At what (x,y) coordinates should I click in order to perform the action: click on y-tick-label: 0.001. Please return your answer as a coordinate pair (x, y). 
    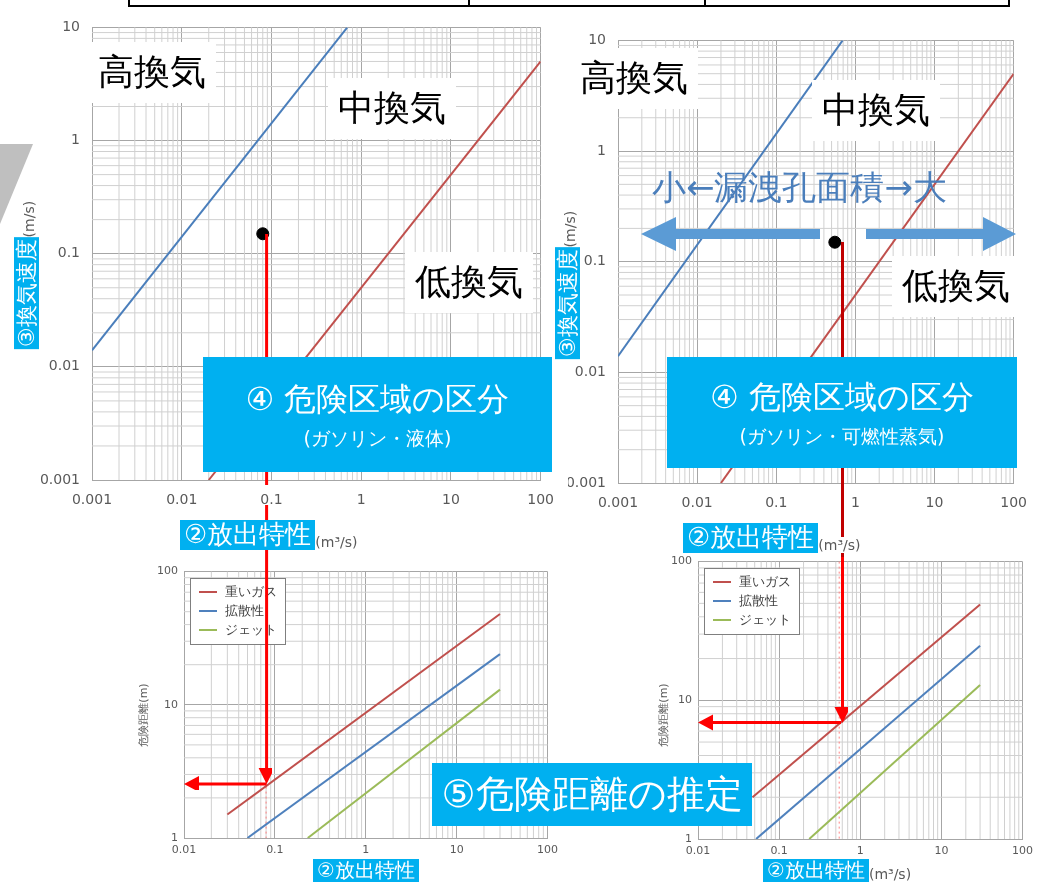
    Looking at the image, I should click on (59, 478).